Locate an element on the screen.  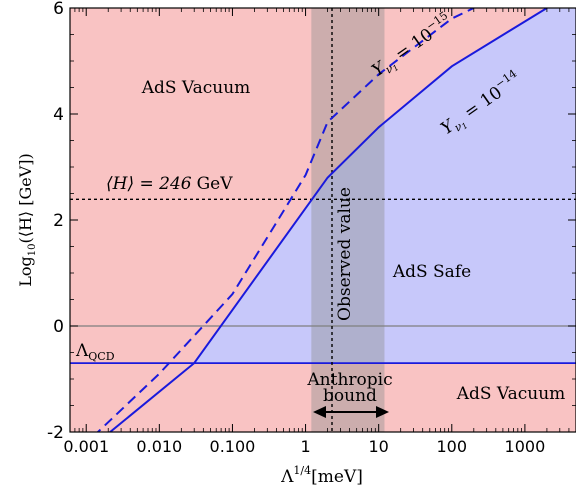
y-axis-label: Log10(⟨H⟩ [GeV]) is located at coordinates (27, 220).